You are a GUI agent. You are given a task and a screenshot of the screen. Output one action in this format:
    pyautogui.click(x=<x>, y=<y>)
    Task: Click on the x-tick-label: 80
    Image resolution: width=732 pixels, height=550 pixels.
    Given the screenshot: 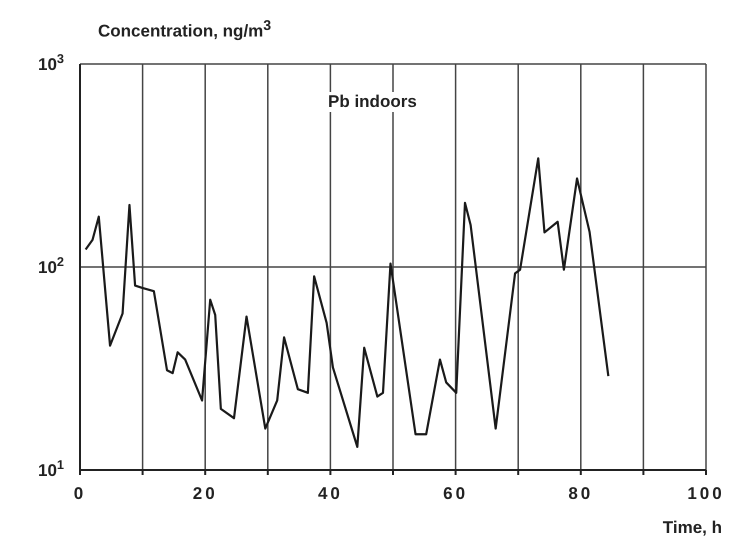 What is the action you would take?
    pyautogui.click(x=581, y=493)
    